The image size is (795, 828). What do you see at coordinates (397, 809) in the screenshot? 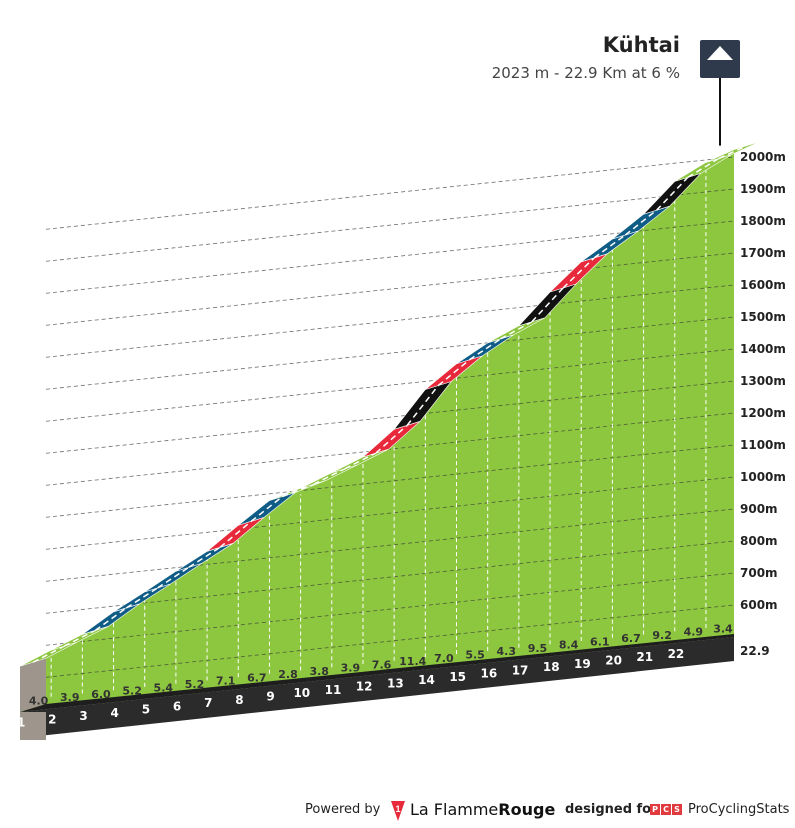
I see `svg-text: 1` at bounding box center [397, 809].